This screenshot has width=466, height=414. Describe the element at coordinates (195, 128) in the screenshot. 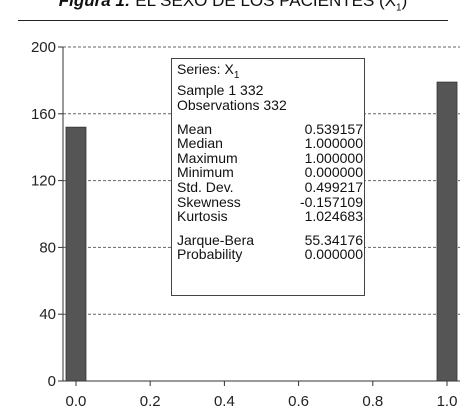

I see `stat-label: Mean` at that location.